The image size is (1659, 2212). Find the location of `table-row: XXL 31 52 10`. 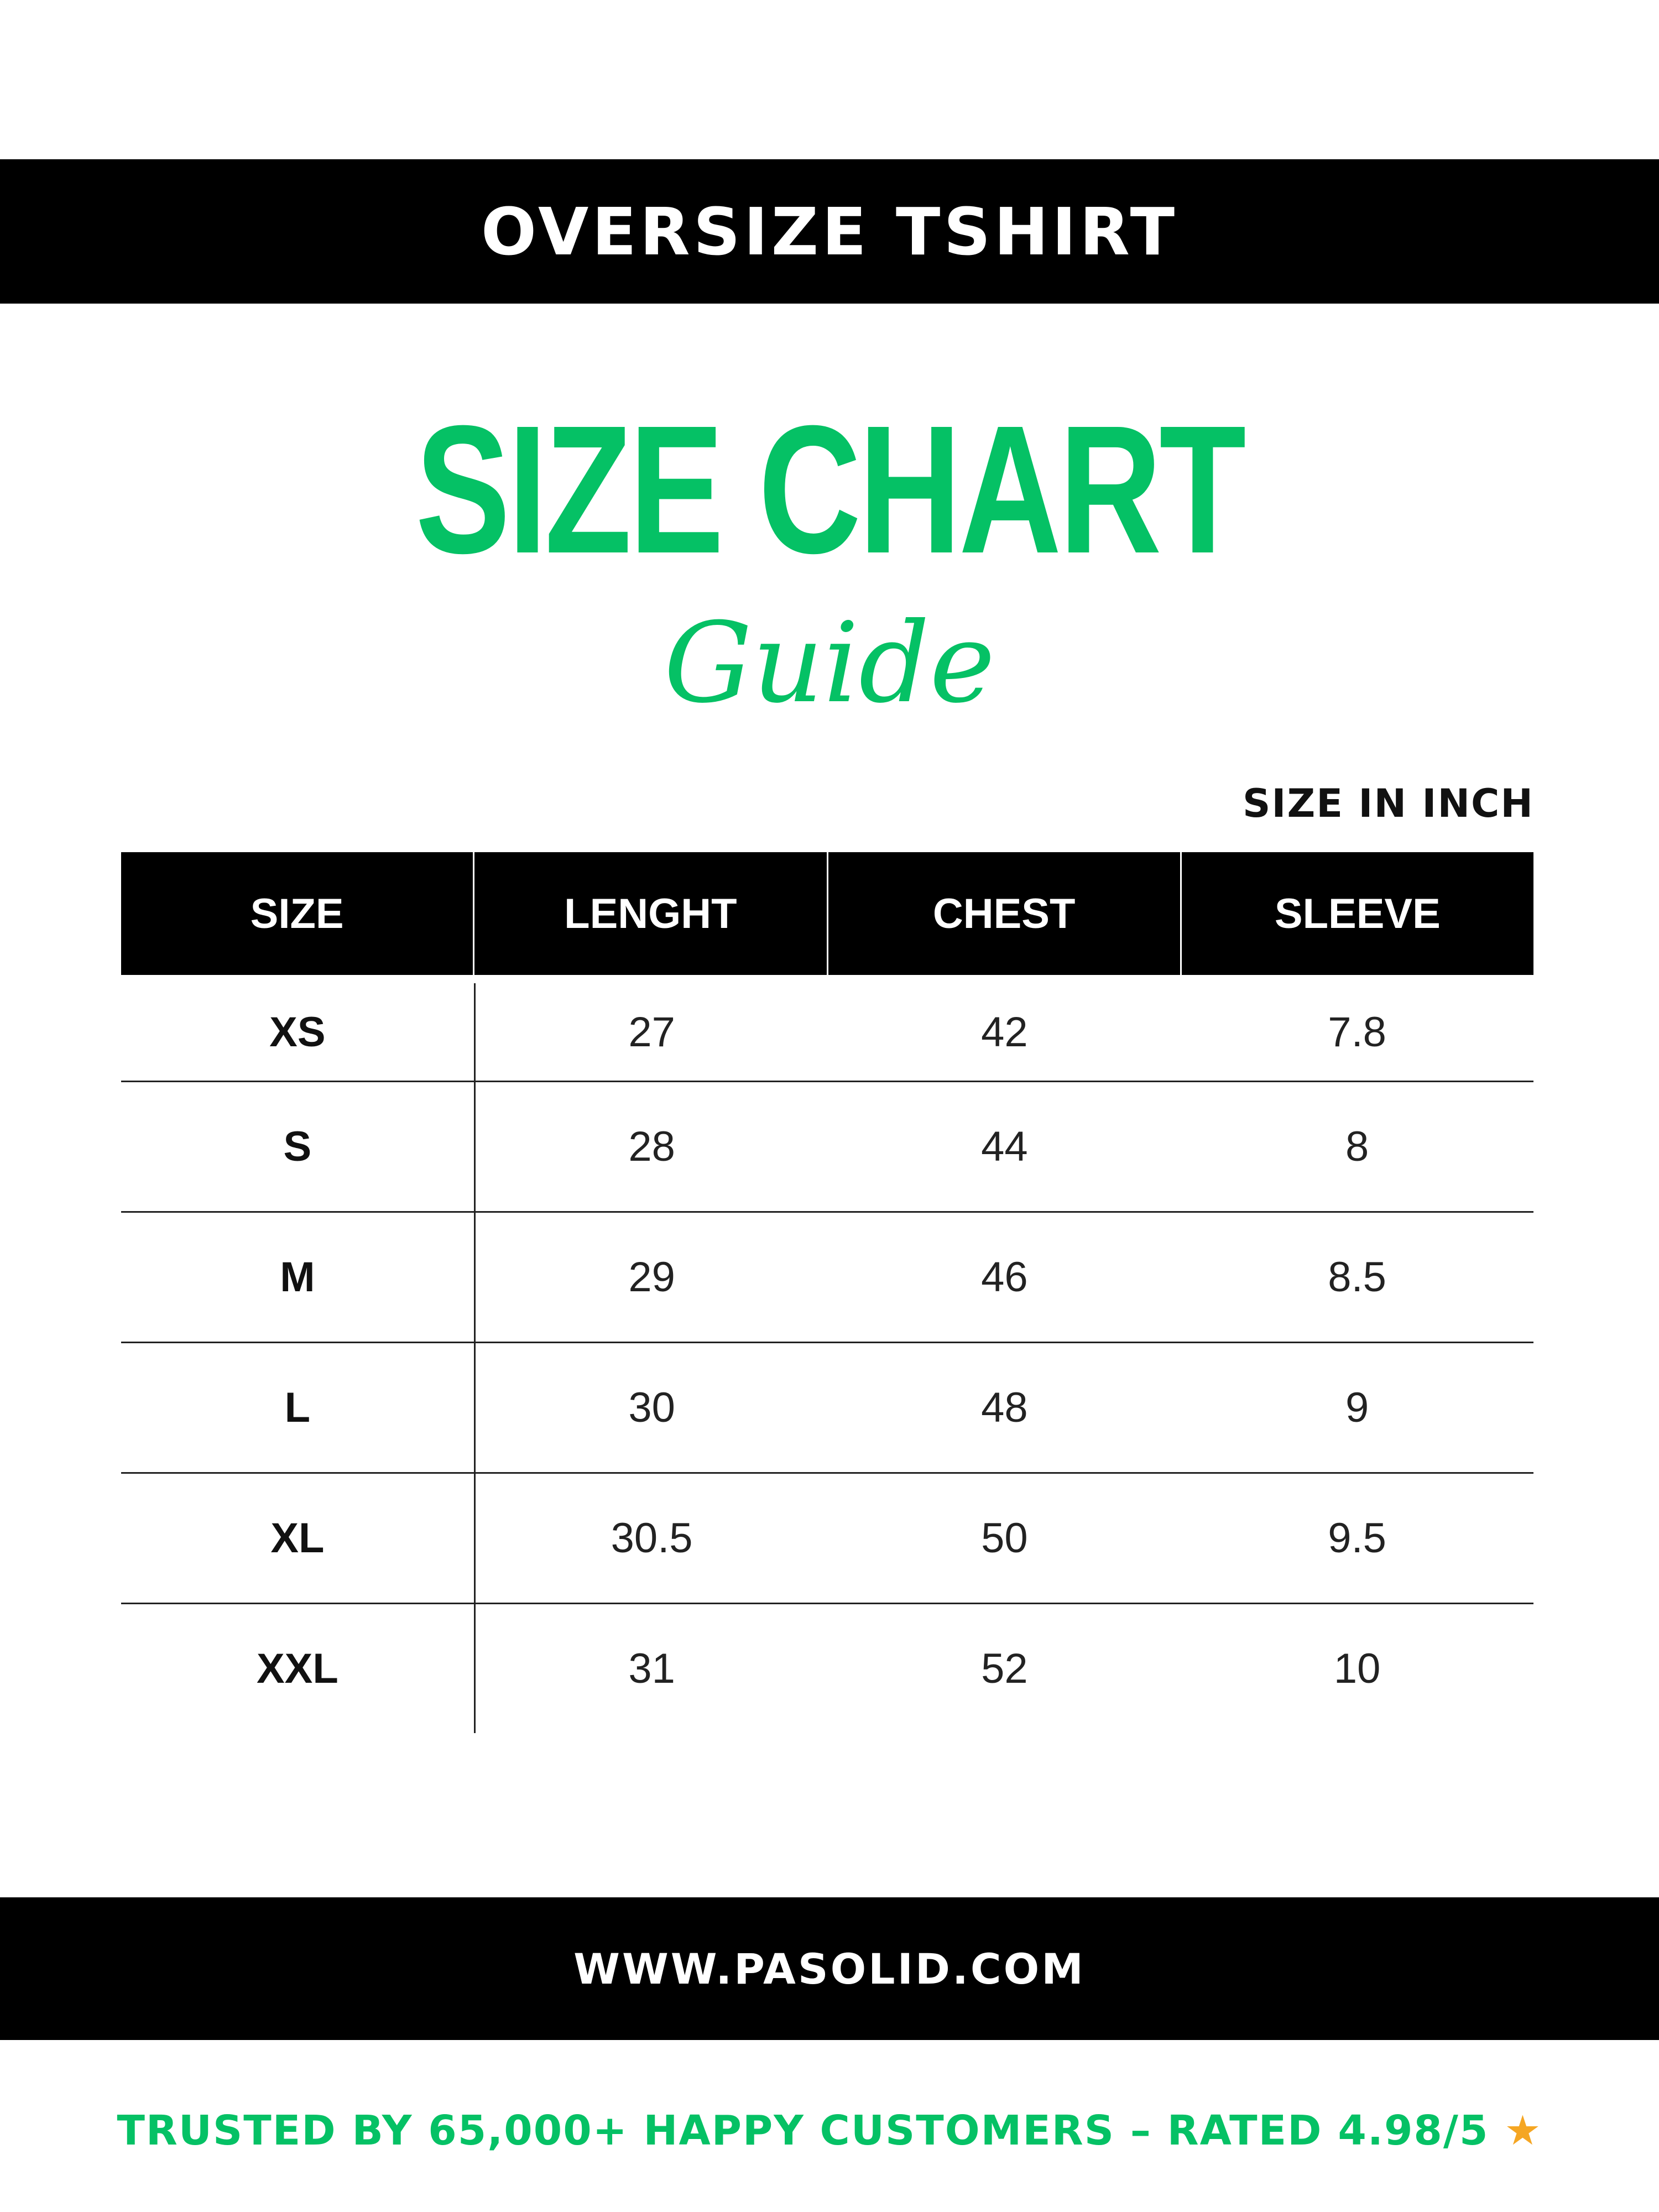

table-row: XXL 31 52 10 is located at coordinates (827, 1669).